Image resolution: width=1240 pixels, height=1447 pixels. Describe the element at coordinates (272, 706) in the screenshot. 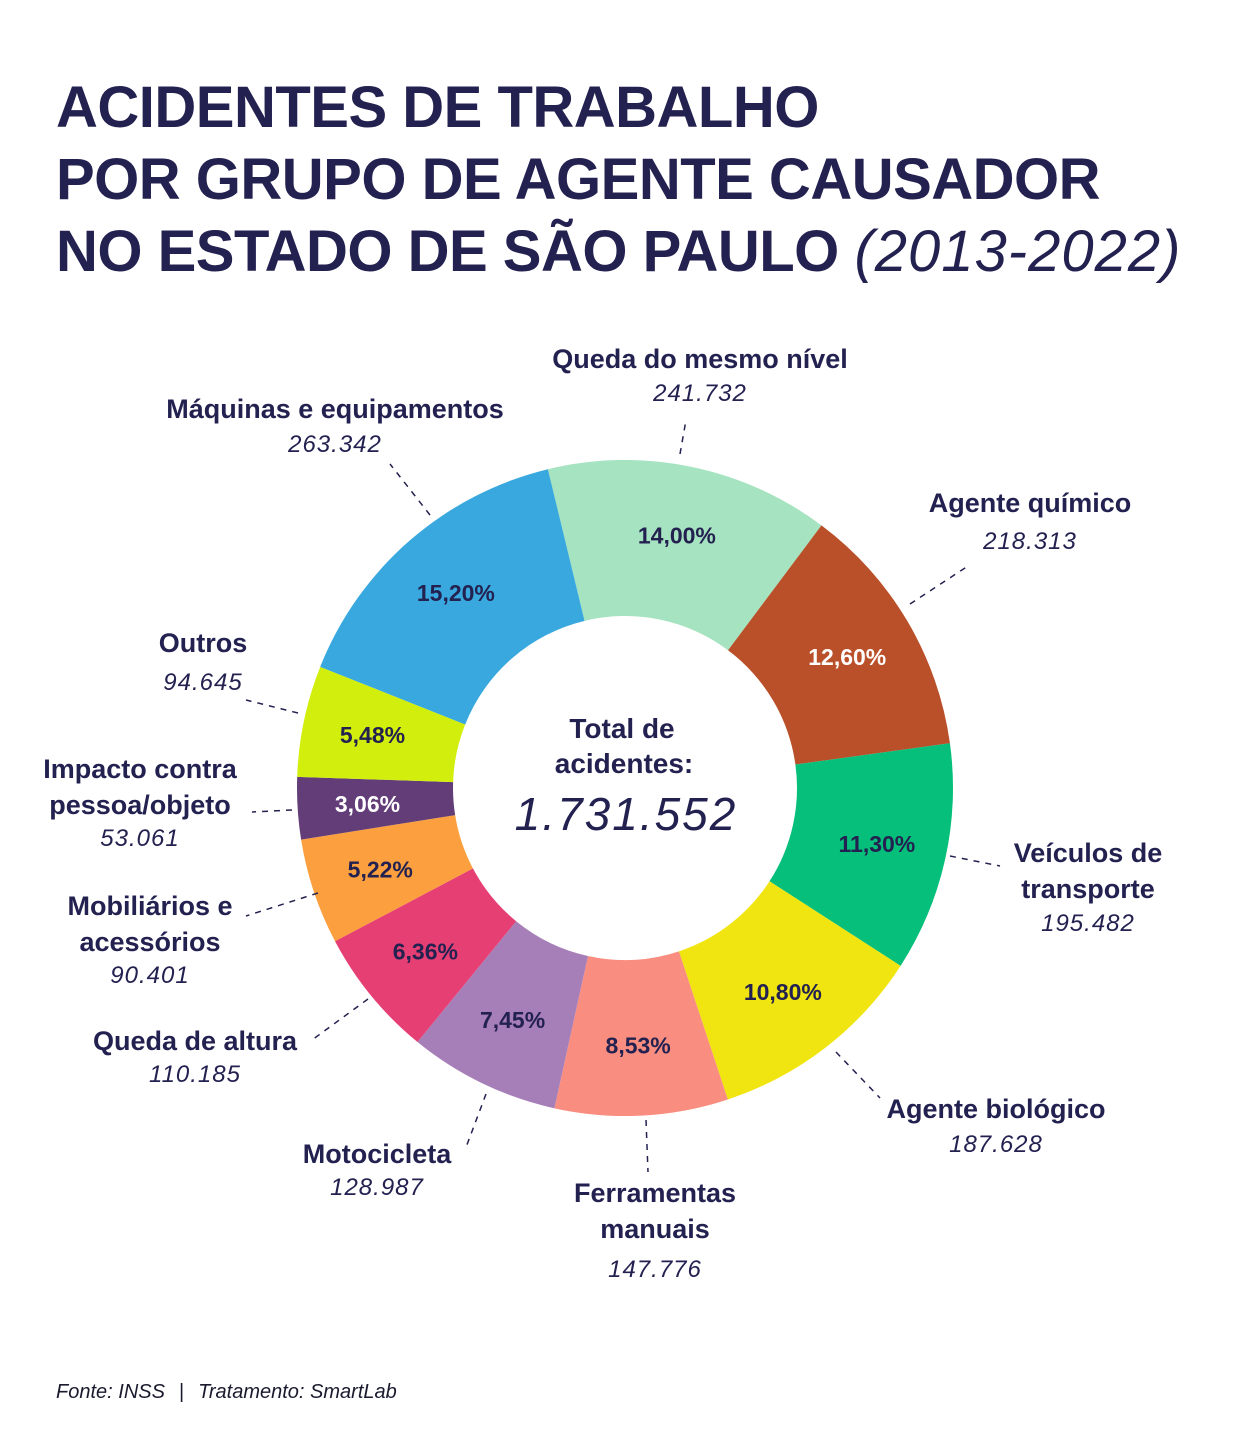

I see `leader-line-outros` at that location.